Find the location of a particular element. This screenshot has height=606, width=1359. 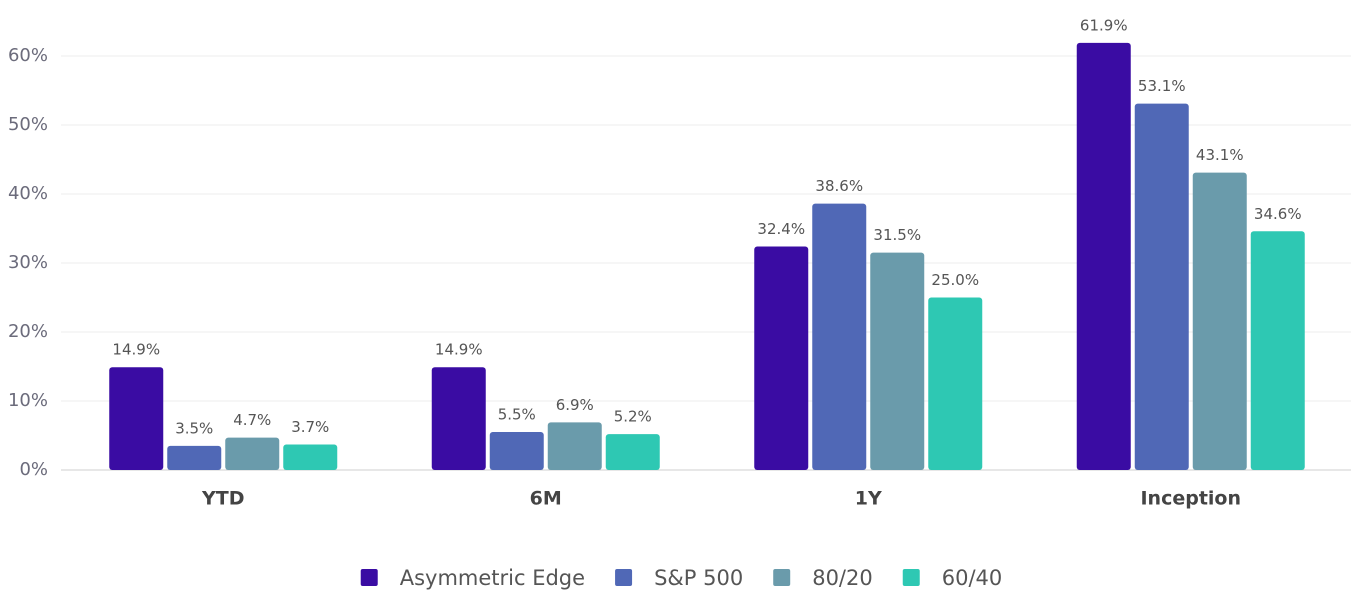

y-tick-label: 0% is located at coordinates (33, 469).